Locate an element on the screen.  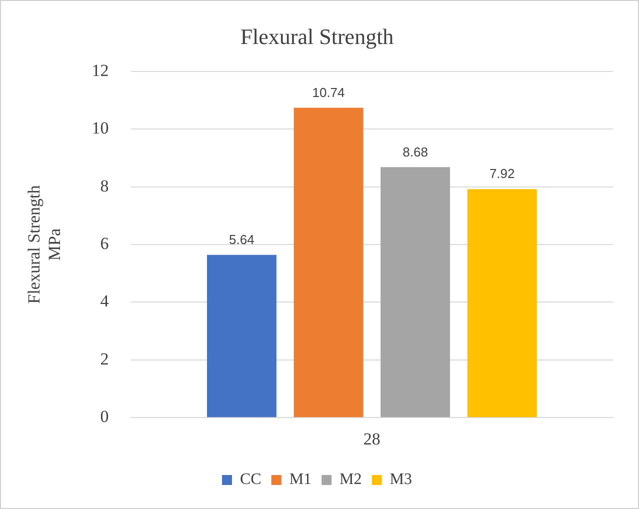
legend-label: M1 is located at coordinates (300, 479).